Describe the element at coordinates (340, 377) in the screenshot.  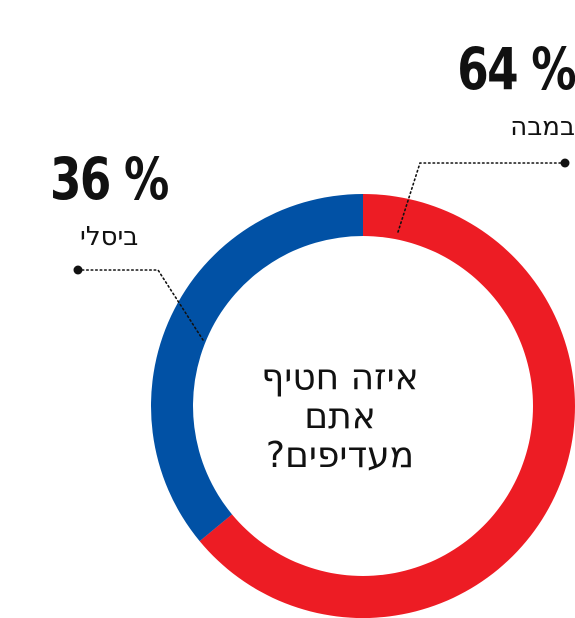
I see `center-question-line-1: איזה חטיף` at that location.